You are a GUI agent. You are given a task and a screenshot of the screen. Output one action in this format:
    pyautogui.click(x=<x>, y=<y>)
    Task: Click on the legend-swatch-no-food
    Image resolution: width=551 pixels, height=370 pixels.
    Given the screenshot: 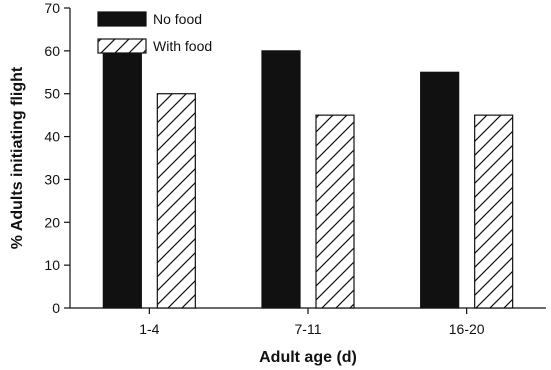 What is the action you would take?
    pyautogui.click(x=122, y=19)
    